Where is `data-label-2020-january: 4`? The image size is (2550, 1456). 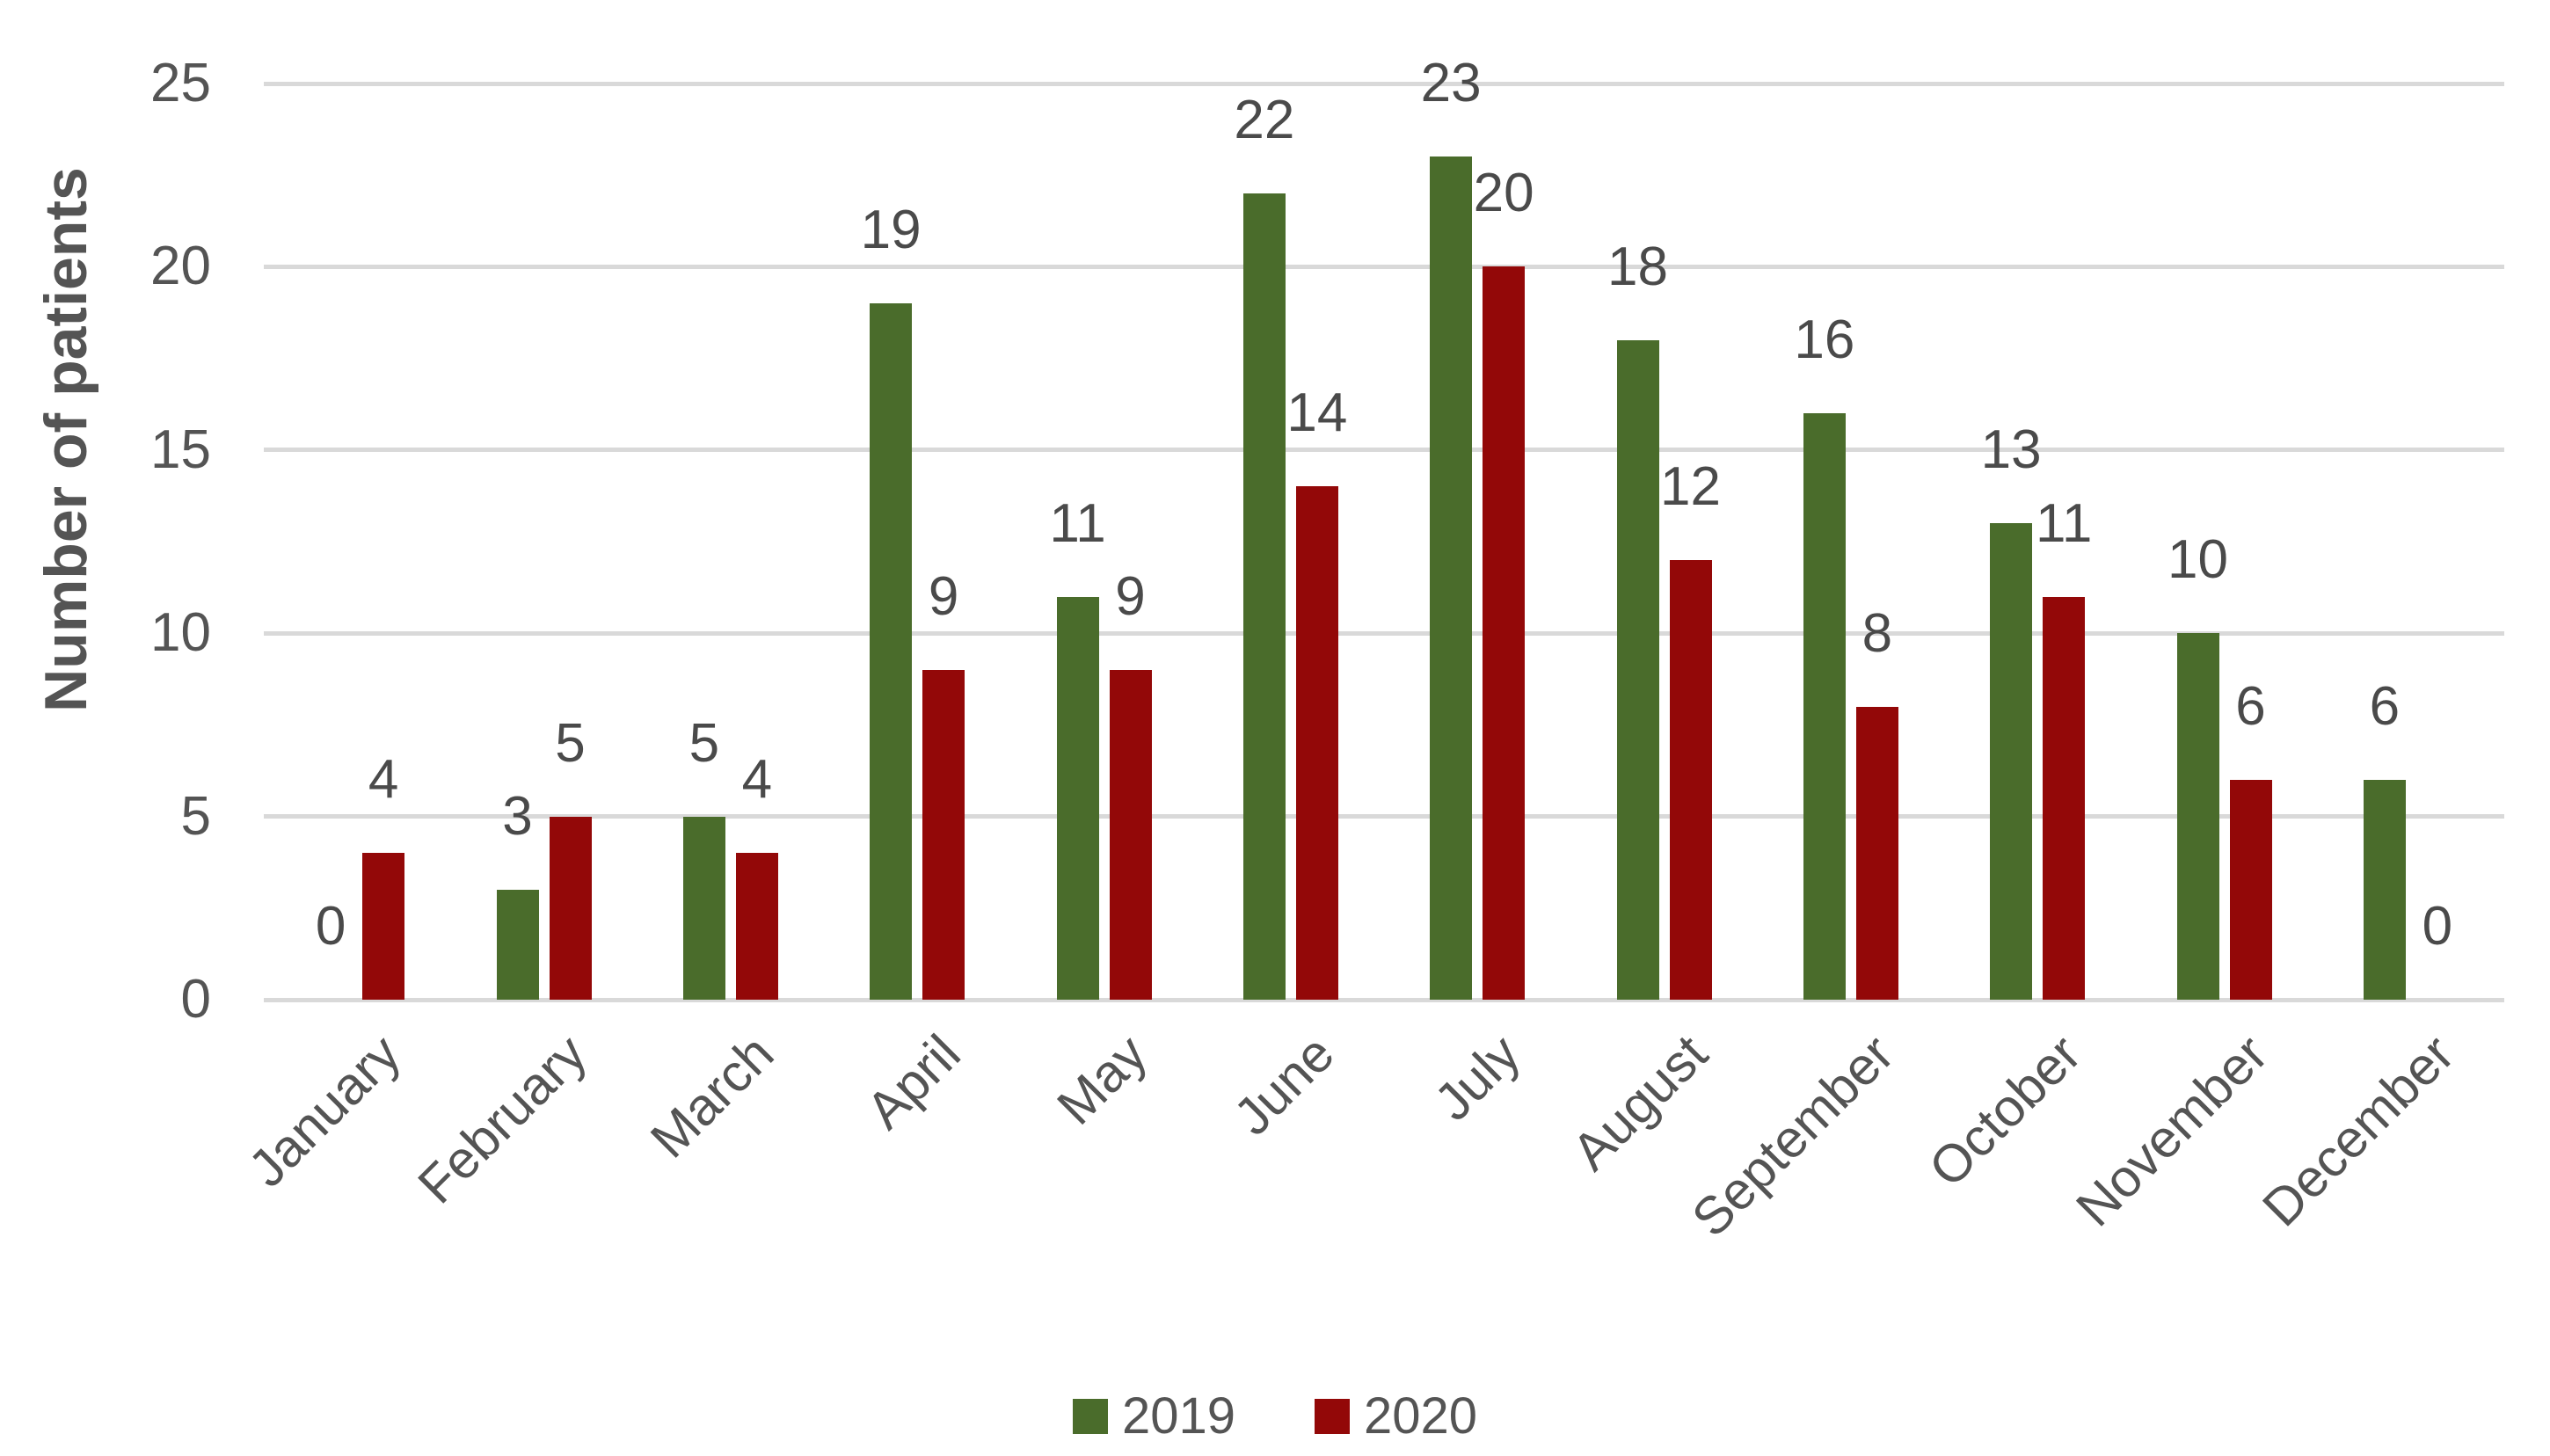
data-label-2020-january: 4 is located at coordinates (383, 780).